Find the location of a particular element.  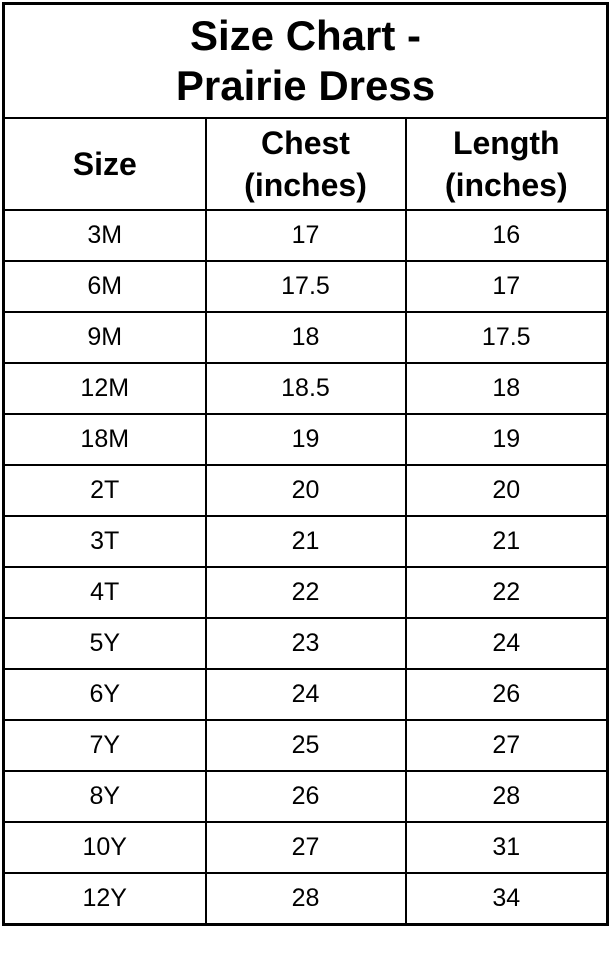

length-cell: 18 is located at coordinates (506, 388).